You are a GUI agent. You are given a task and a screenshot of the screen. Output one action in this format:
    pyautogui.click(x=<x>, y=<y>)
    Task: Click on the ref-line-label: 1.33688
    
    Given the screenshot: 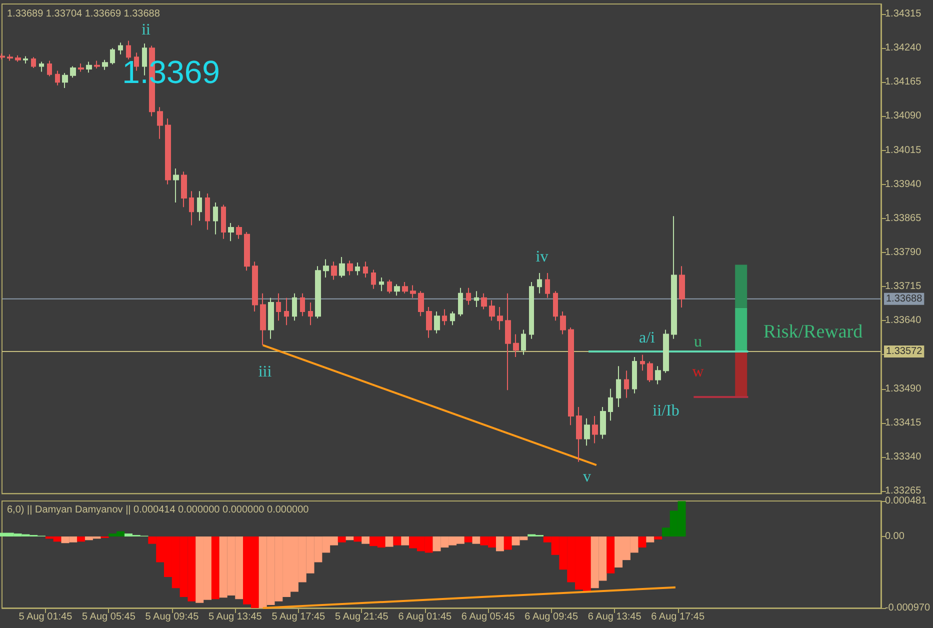 What is the action you would take?
    pyautogui.click(x=904, y=298)
    